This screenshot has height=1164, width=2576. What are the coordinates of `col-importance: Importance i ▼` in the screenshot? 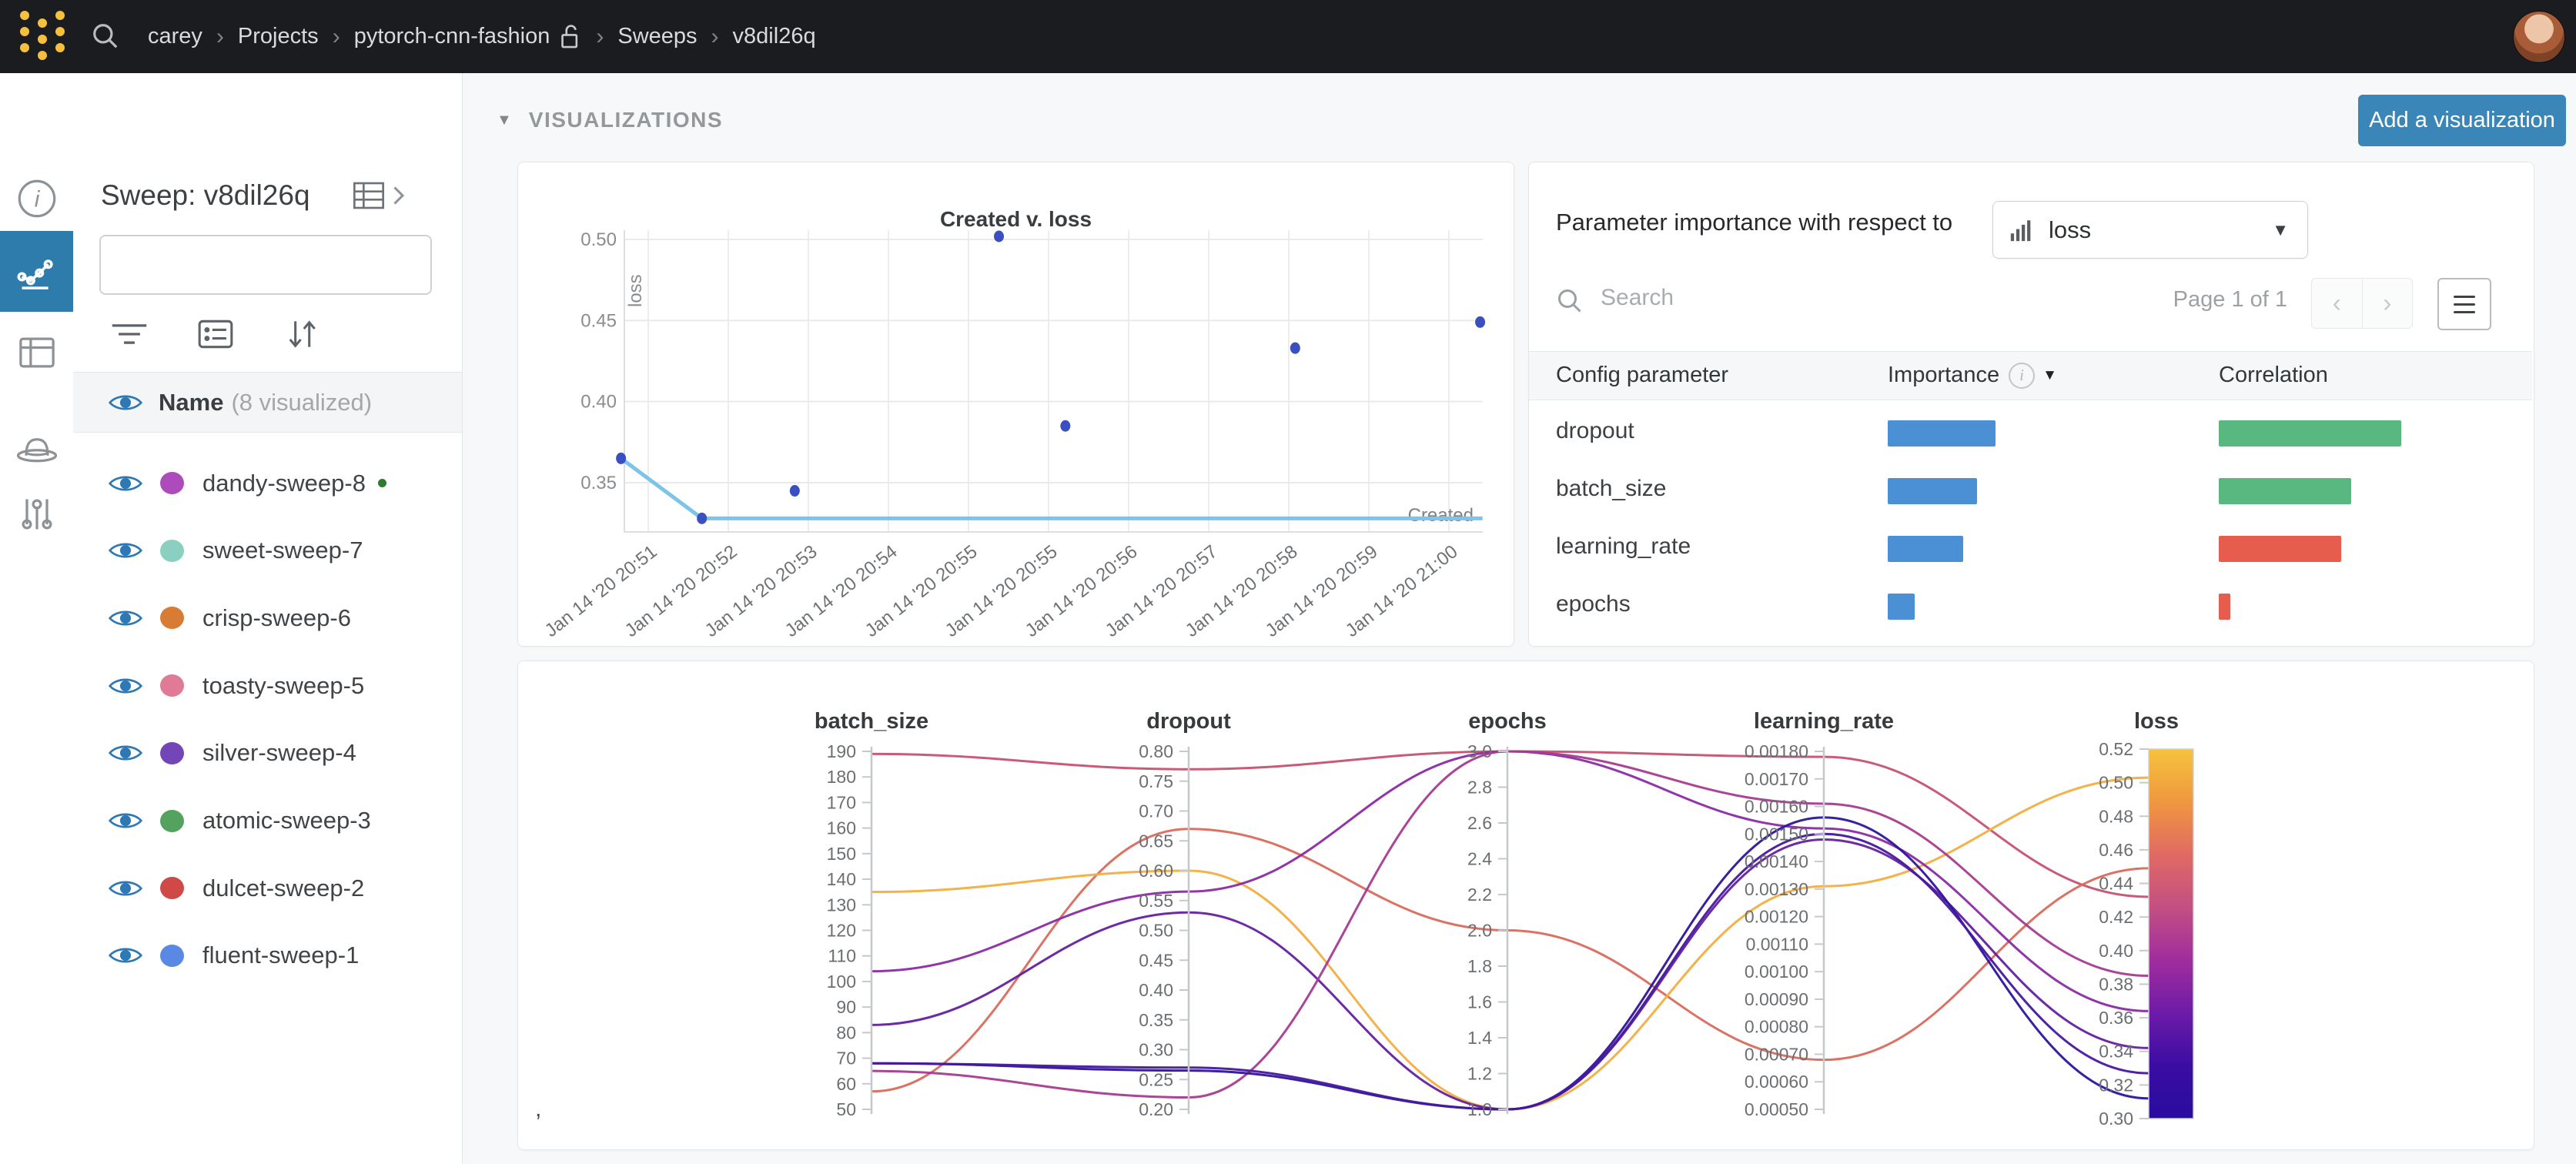 It's located at (1973, 377).